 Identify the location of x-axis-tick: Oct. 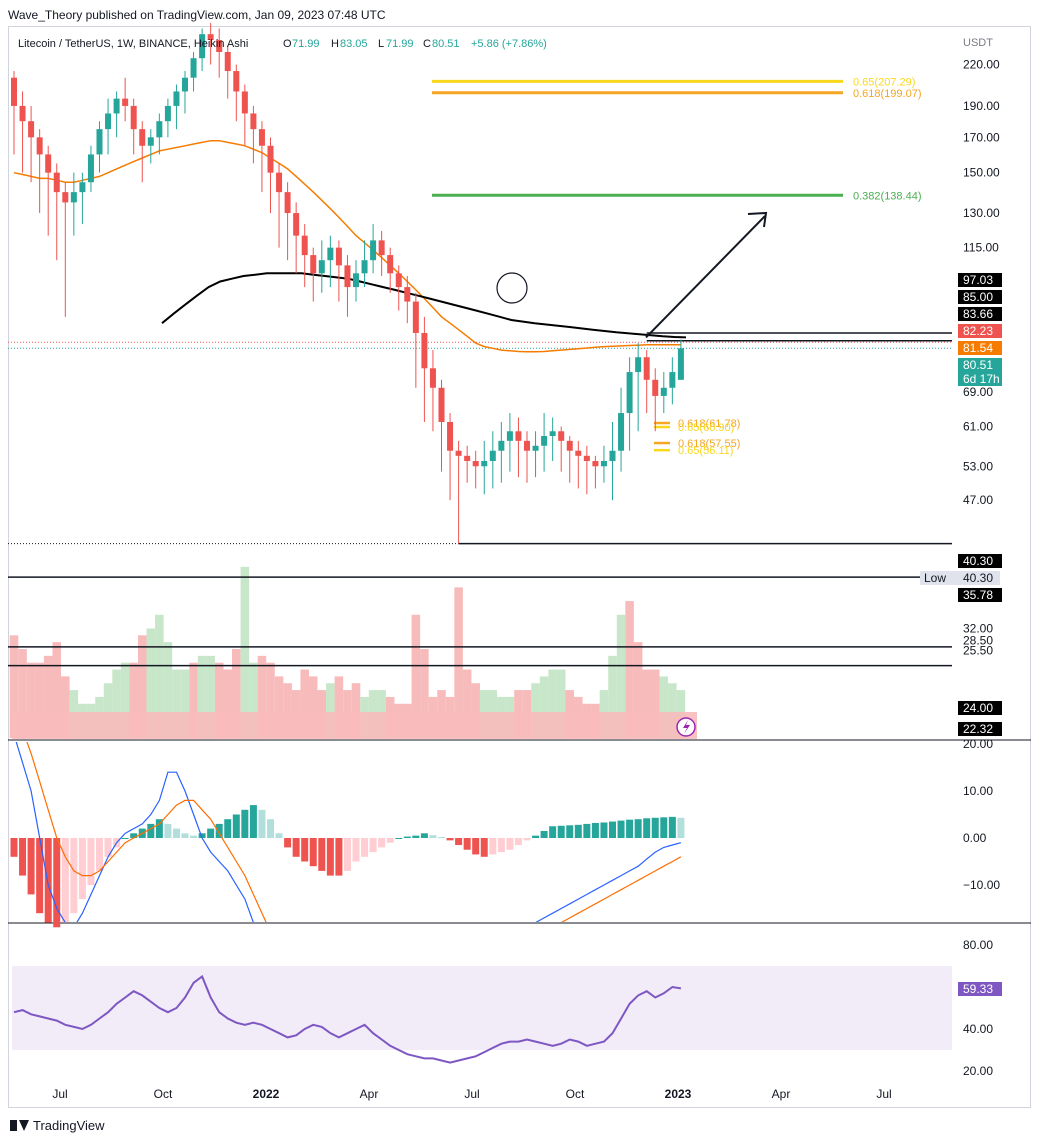
(575, 1094).